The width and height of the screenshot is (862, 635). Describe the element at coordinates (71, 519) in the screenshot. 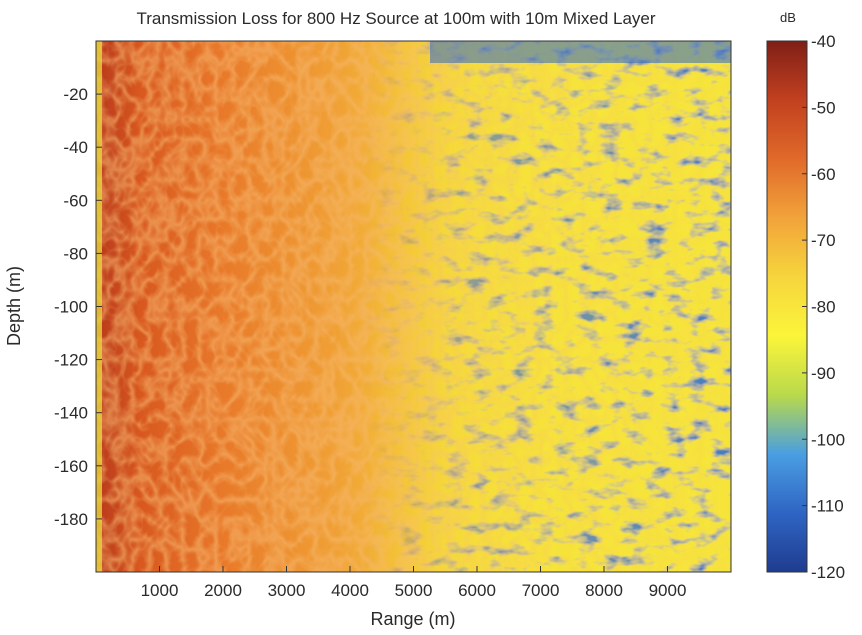

I see `y-tick-label: -180` at that location.